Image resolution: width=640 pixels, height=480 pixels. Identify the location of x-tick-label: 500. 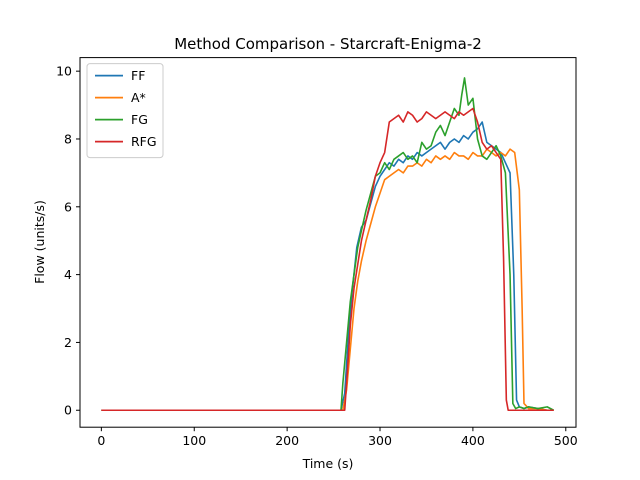
(566, 440).